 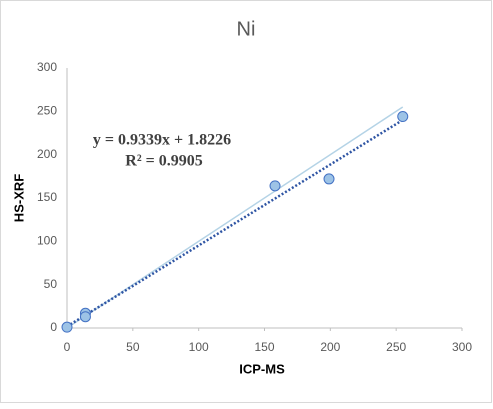 What do you see at coordinates (53, 327) in the screenshot?
I see `y-tick-label: 0` at bounding box center [53, 327].